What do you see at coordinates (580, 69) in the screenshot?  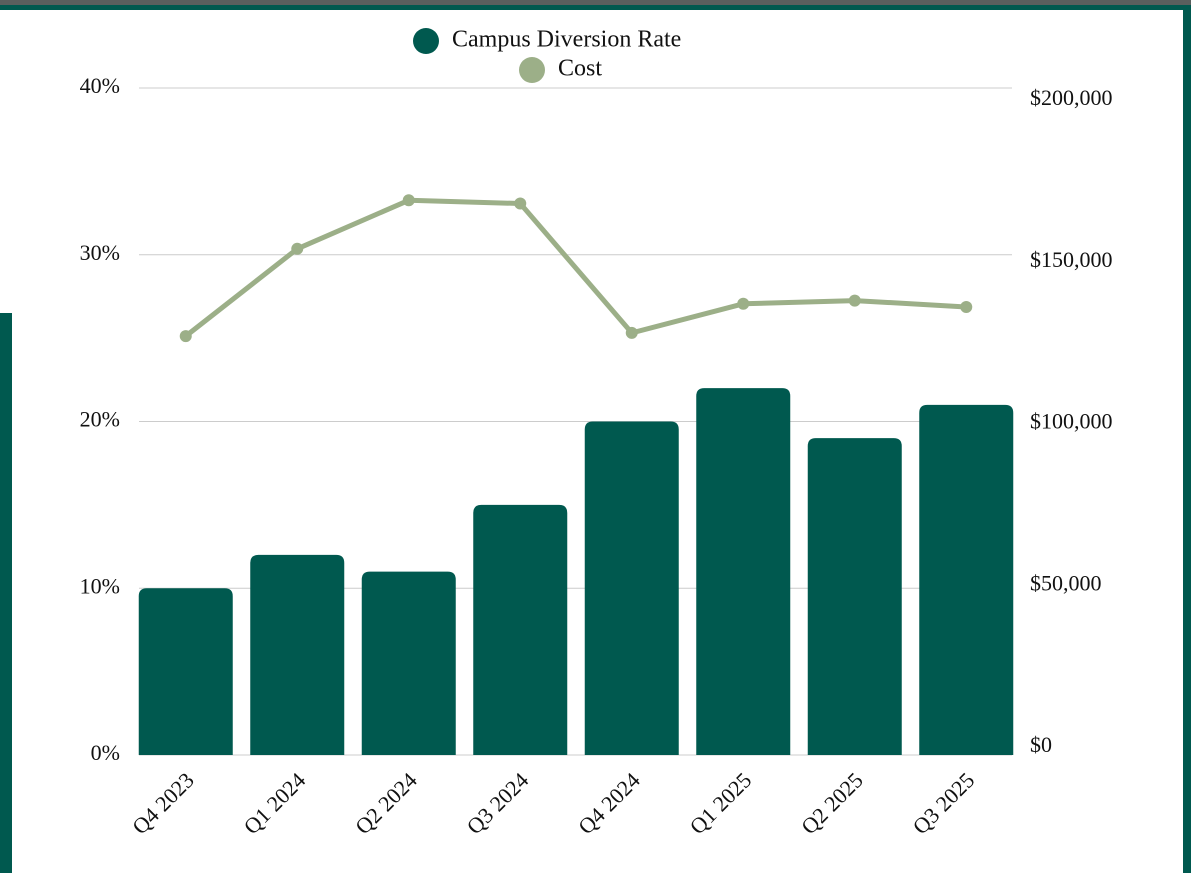 I see `legend-label: Cost` at bounding box center [580, 69].